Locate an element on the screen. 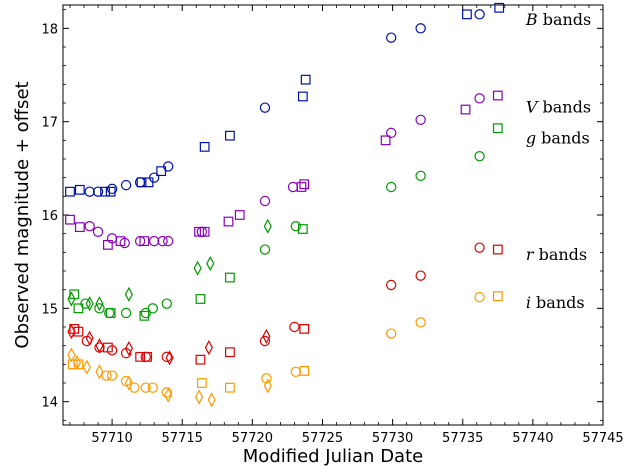 Image resolution: width=641 pixels, height=466 pixels. legend-item-V: V bands is located at coordinates (558, 107).